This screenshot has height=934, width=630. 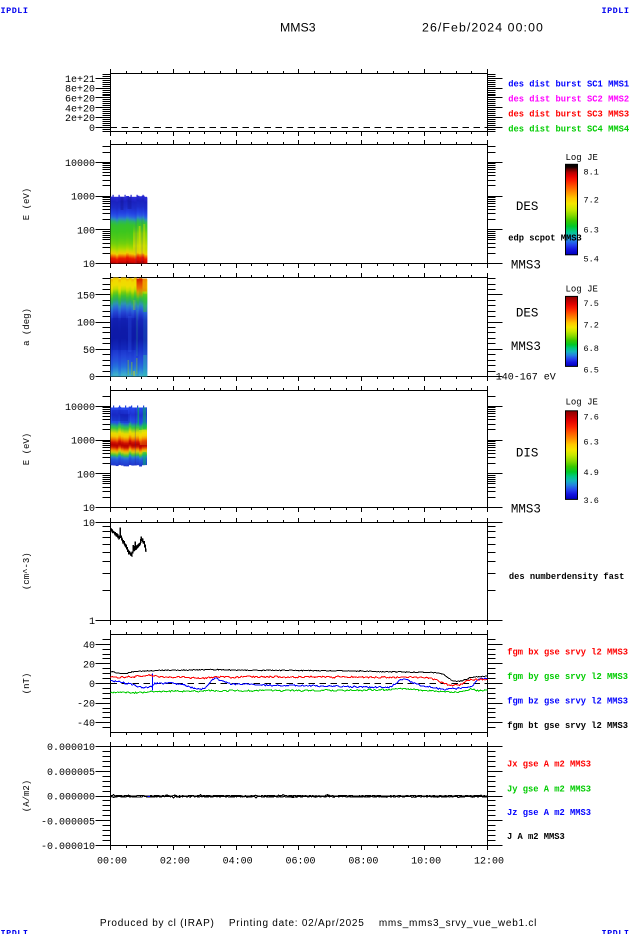 What do you see at coordinates (68, 847) in the screenshot?
I see `svg-text: -0.000010` at bounding box center [68, 847].